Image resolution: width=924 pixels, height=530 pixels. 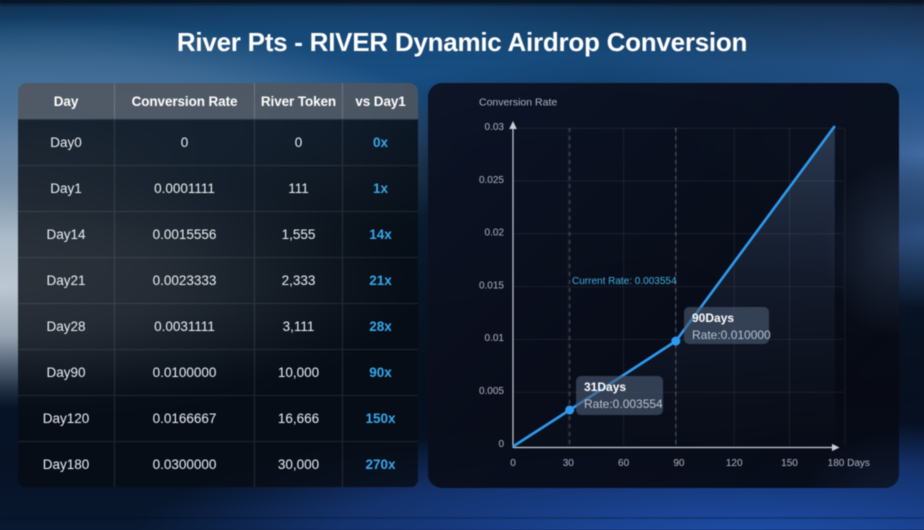 I want to click on svg-text: 60, so click(x=624, y=463).